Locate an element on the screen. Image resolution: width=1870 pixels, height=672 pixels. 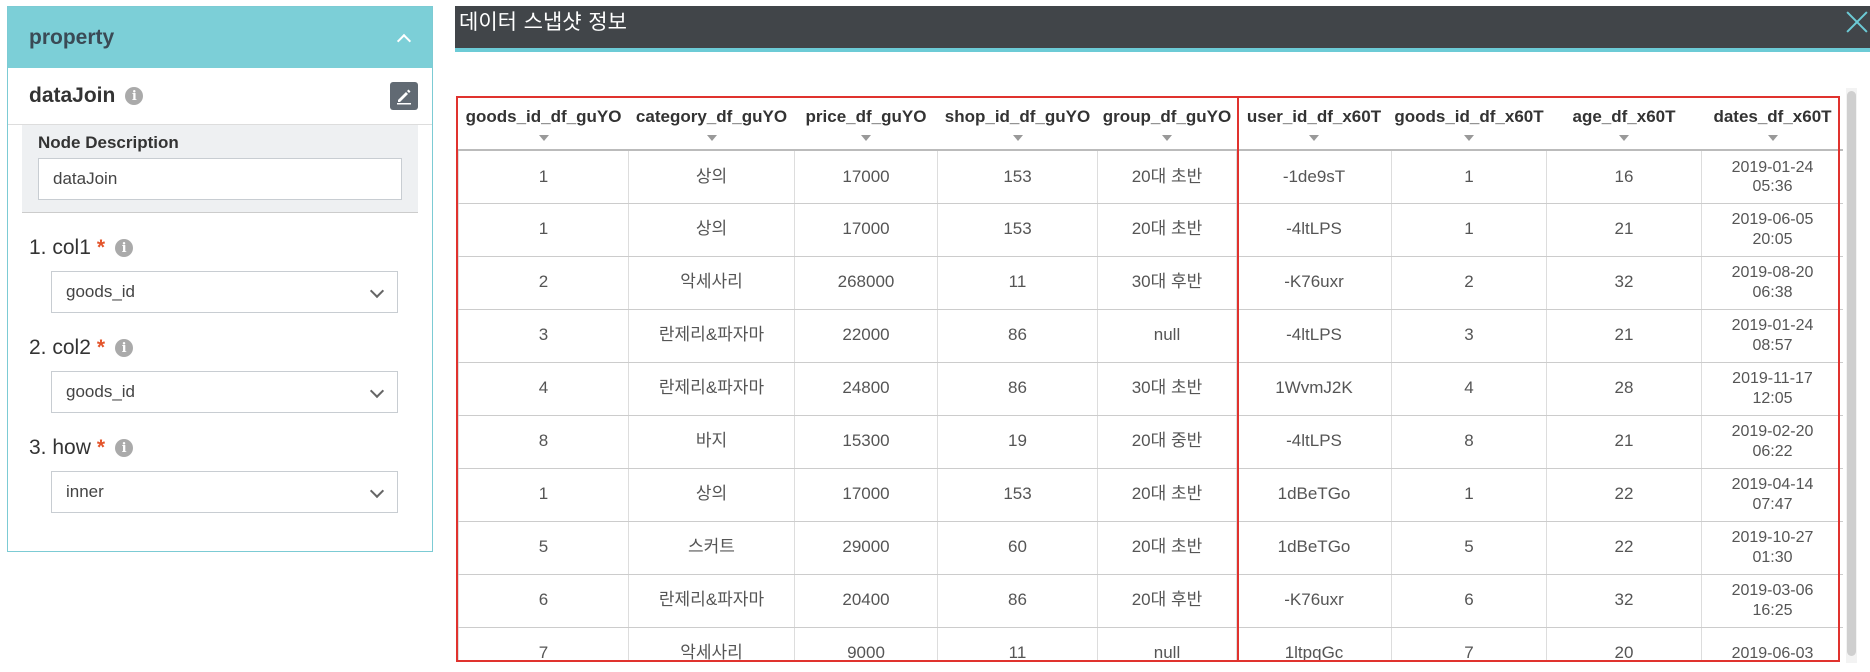
column-header: goods_id_df_guYO is located at coordinates (543, 123).